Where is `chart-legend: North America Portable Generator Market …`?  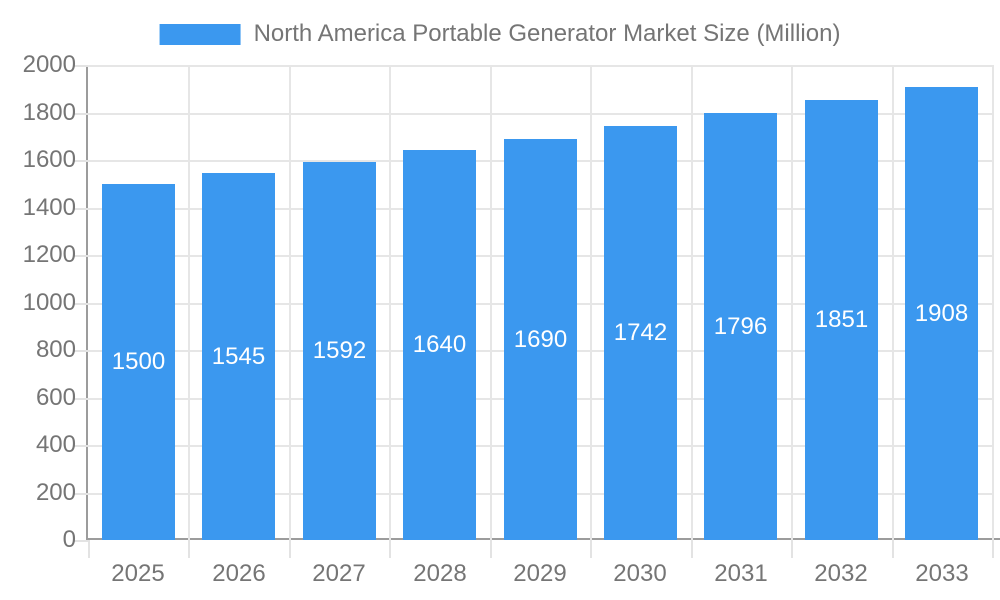 chart-legend: North America Portable Generator Market … is located at coordinates (500, 34).